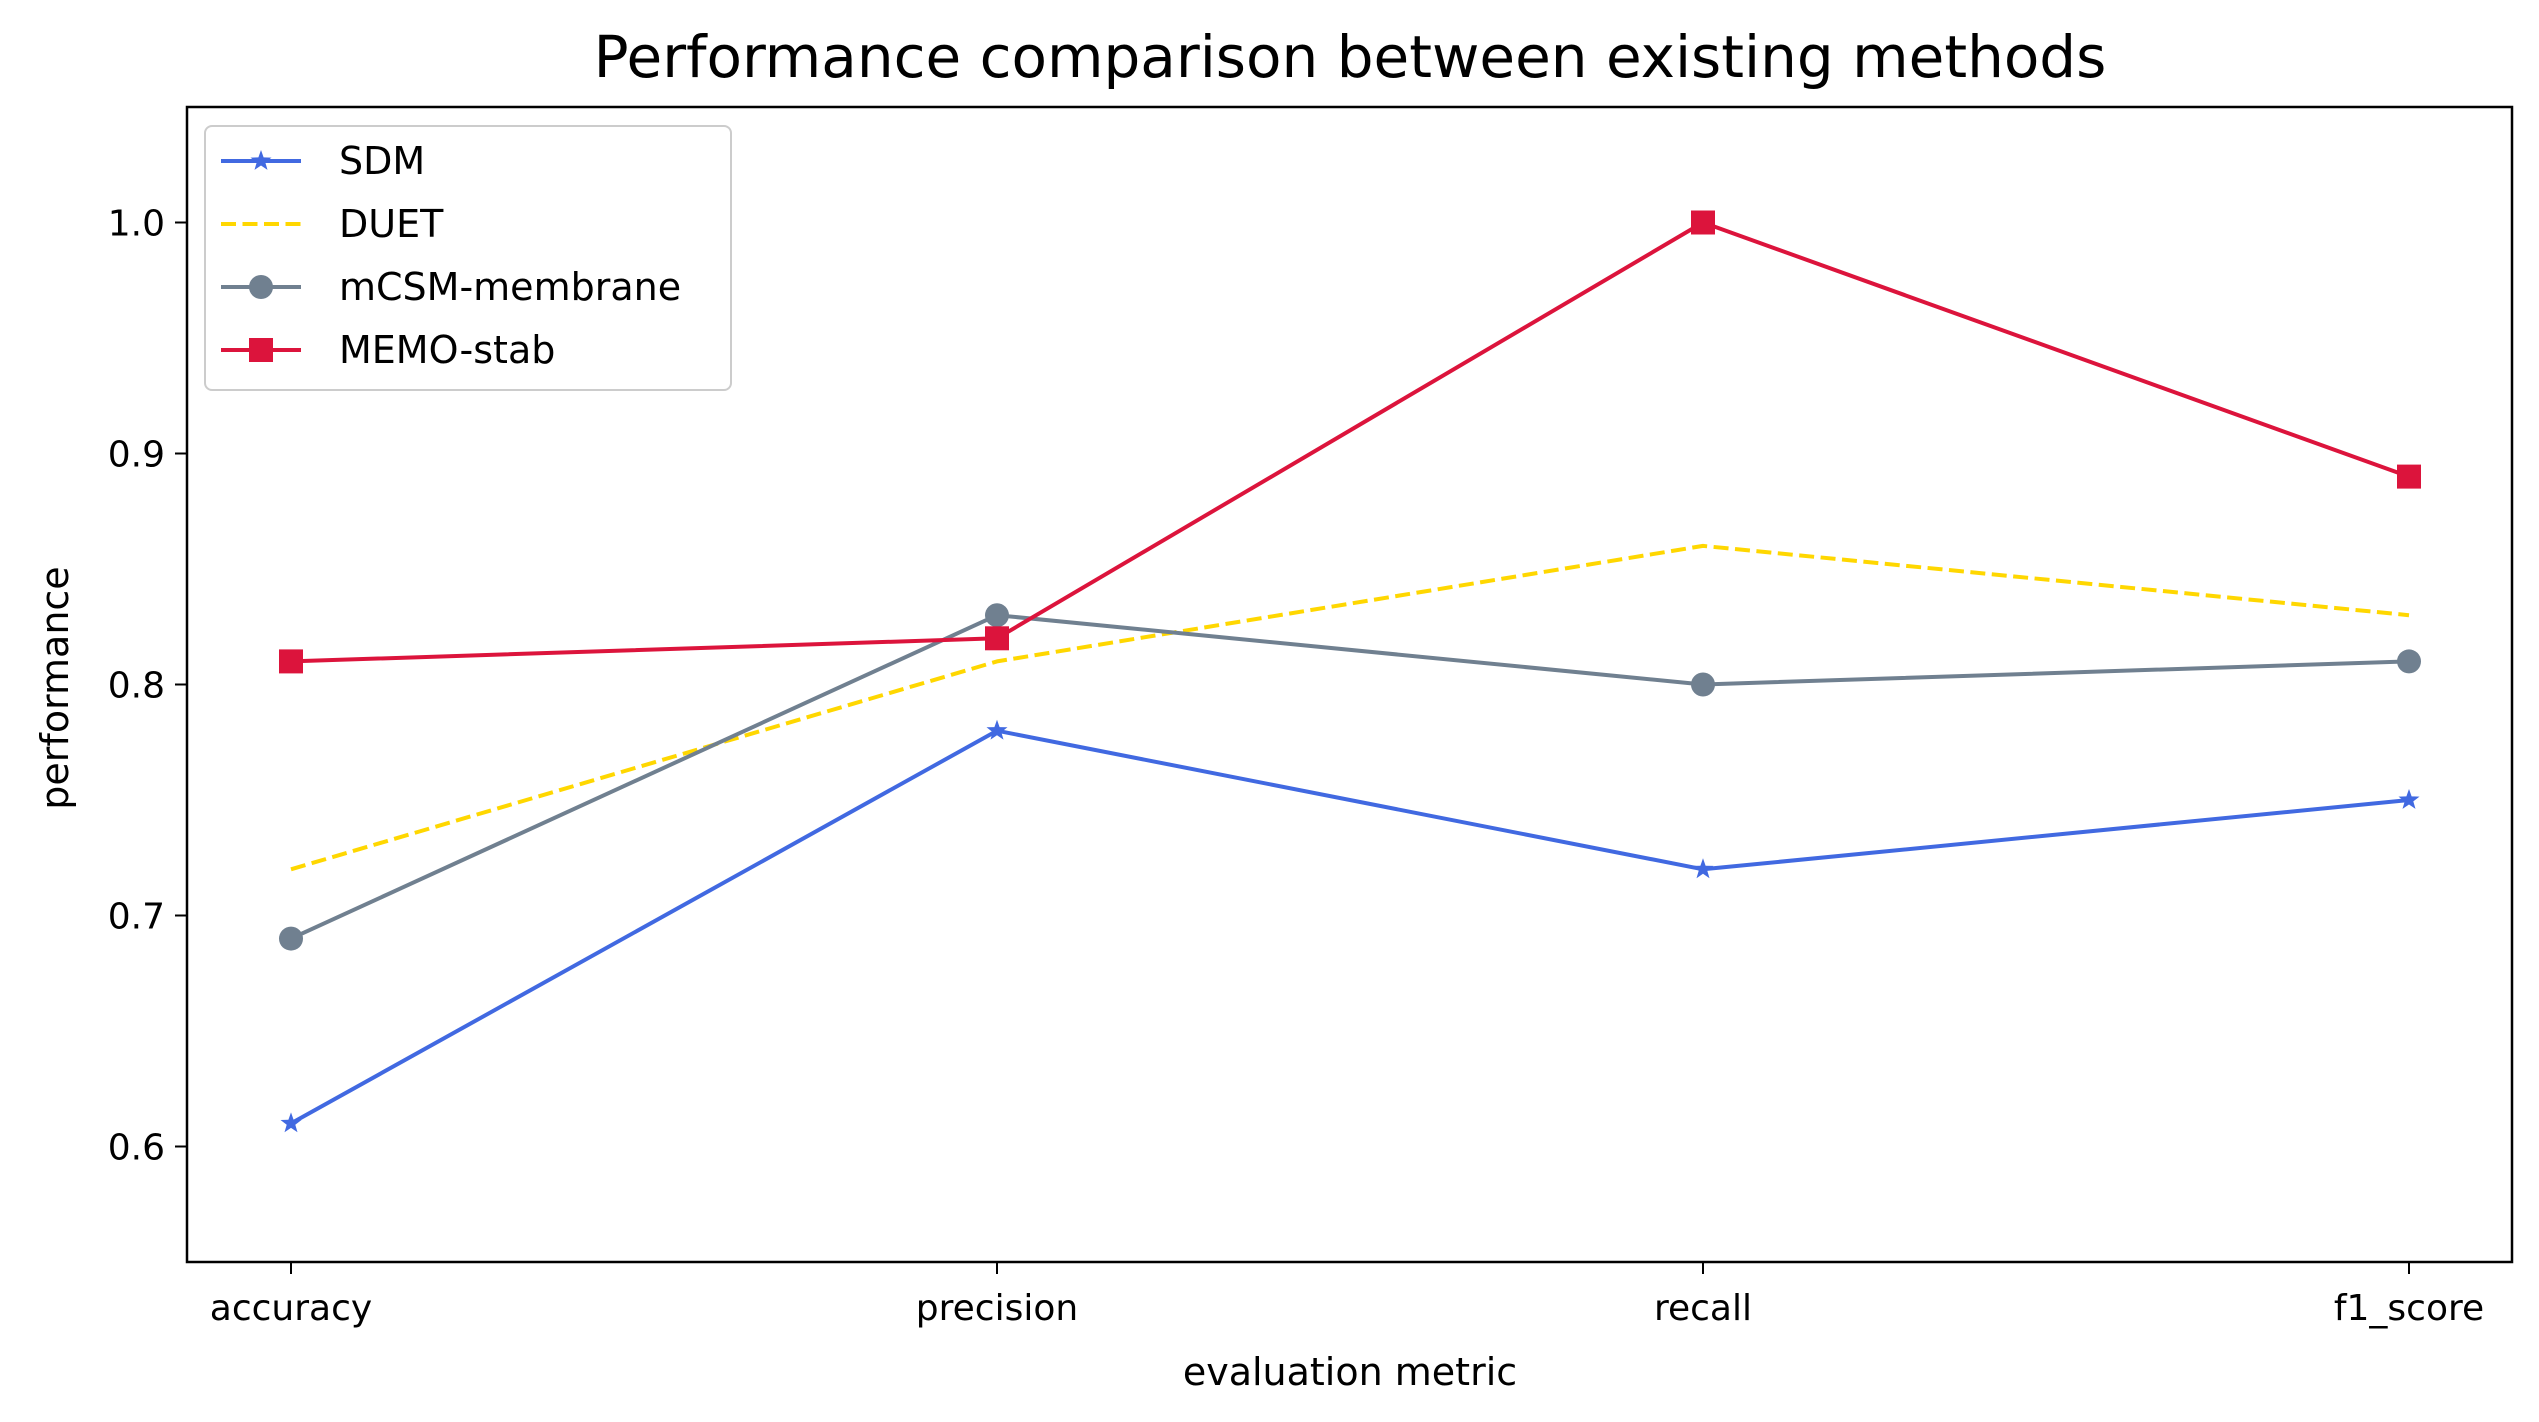 The height and width of the screenshot is (1422, 2539). I want to click on y-axis: 0.6 0.7 0.8 0.9 1.0, so click(147, 686).